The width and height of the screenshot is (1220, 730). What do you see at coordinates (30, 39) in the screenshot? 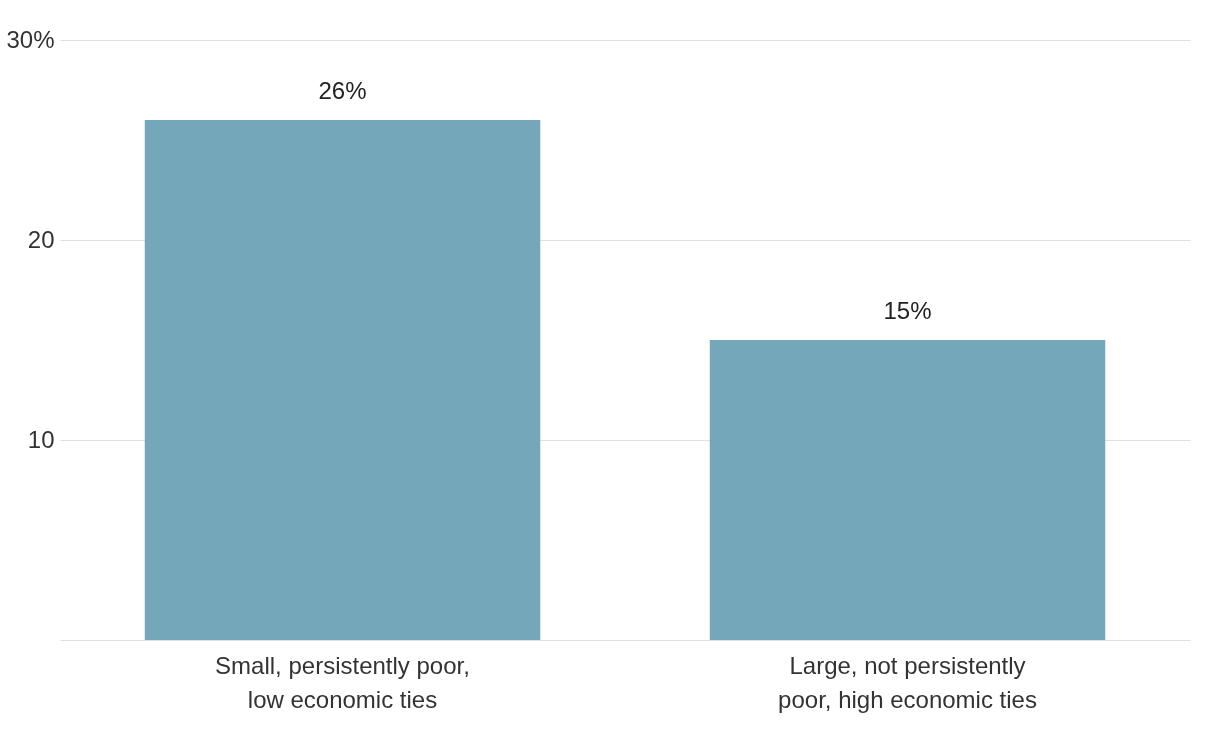
I see `y-tick-label: 30%` at bounding box center [30, 39].